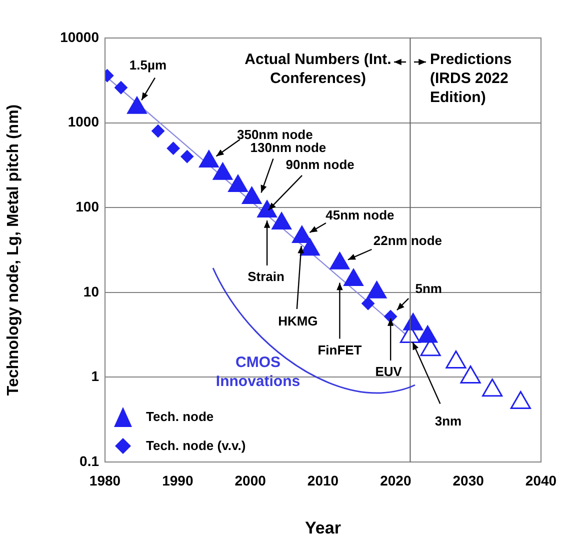 The height and width of the screenshot is (543, 570). Describe the element at coordinates (148, 64) in the screenshot. I see `annotation: 1.5µm` at that location.